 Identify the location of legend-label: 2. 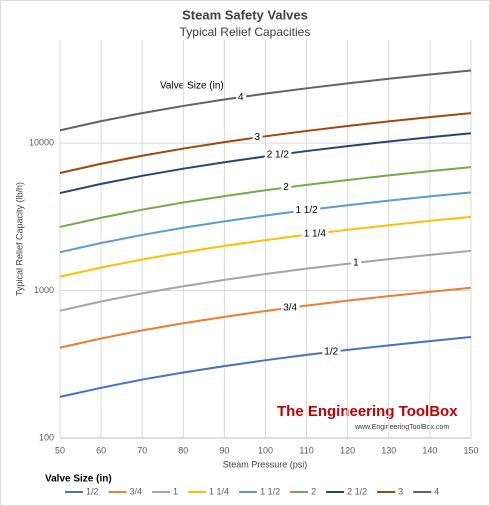
(313, 491).